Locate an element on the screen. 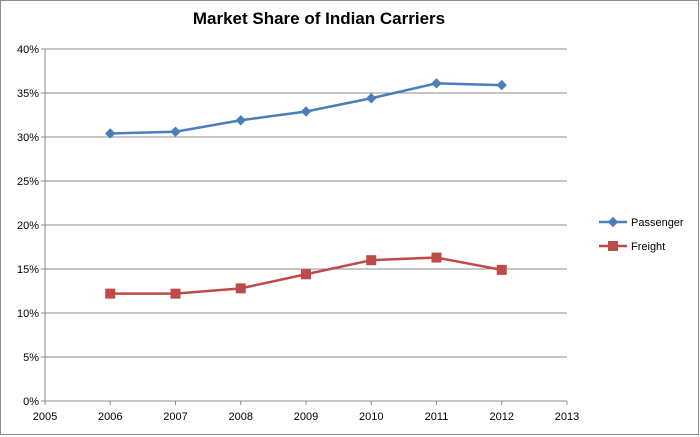 The height and width of the screenshot is (437, 700). legend-item-freight: Freight is located at coordinates (632, 247).